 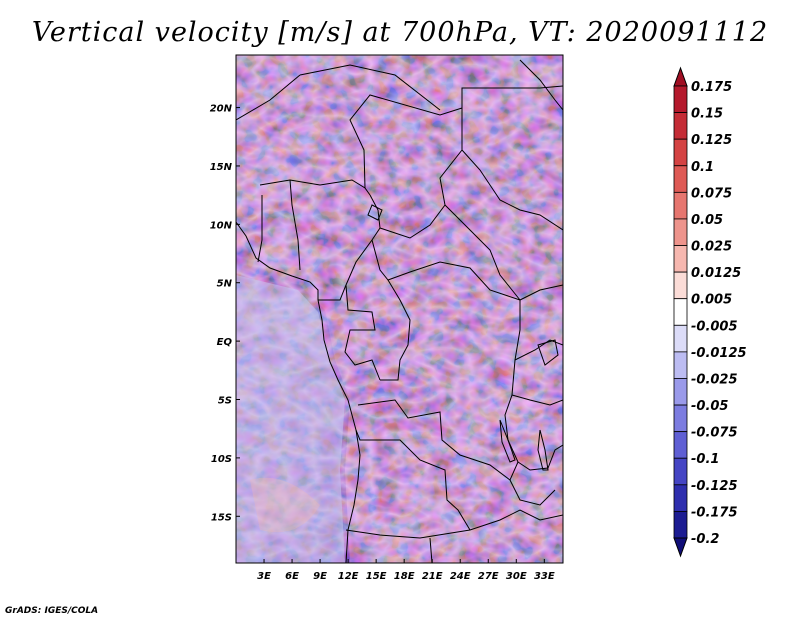 What do you see at coordinates (431, 550) in the screenshot?
I see `border-botswana` at bounding box center [431, 550].